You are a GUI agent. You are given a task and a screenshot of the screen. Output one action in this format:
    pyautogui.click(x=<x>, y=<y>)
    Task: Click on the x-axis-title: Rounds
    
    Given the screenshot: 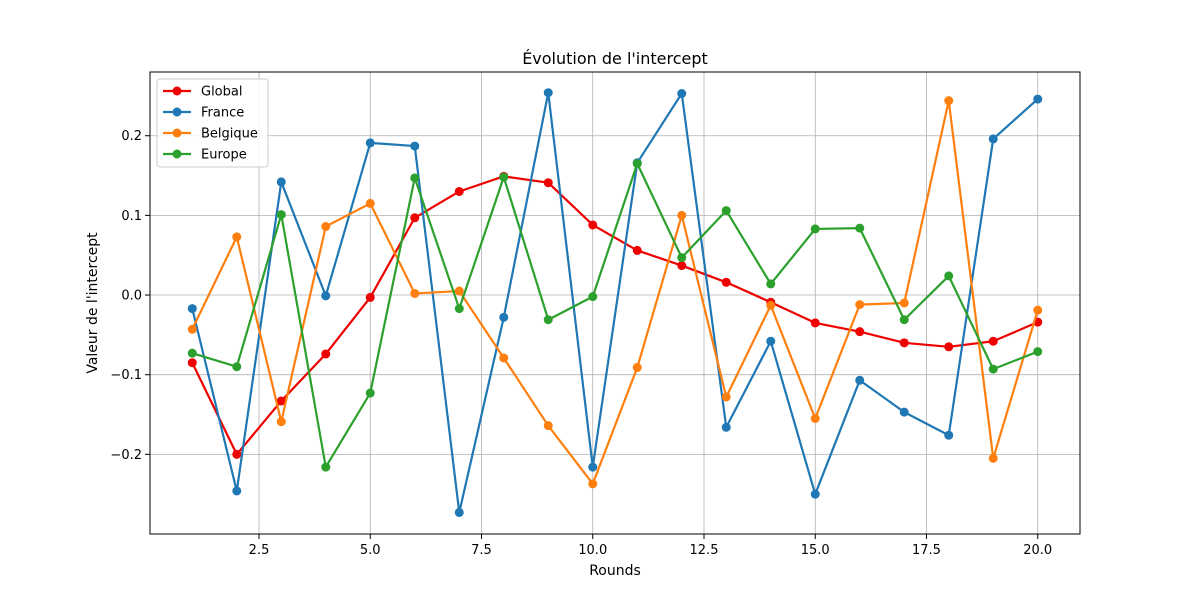 What is the action you would take?
    pyautogui.click(x=615, y=571)
    